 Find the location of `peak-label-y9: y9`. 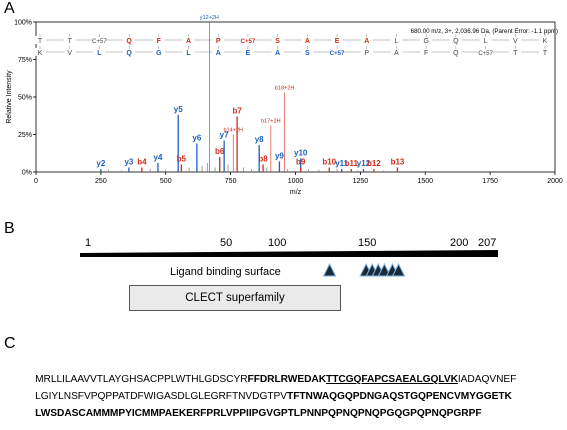

peak-label-y9: y9 is located at coordinates (279, 156).